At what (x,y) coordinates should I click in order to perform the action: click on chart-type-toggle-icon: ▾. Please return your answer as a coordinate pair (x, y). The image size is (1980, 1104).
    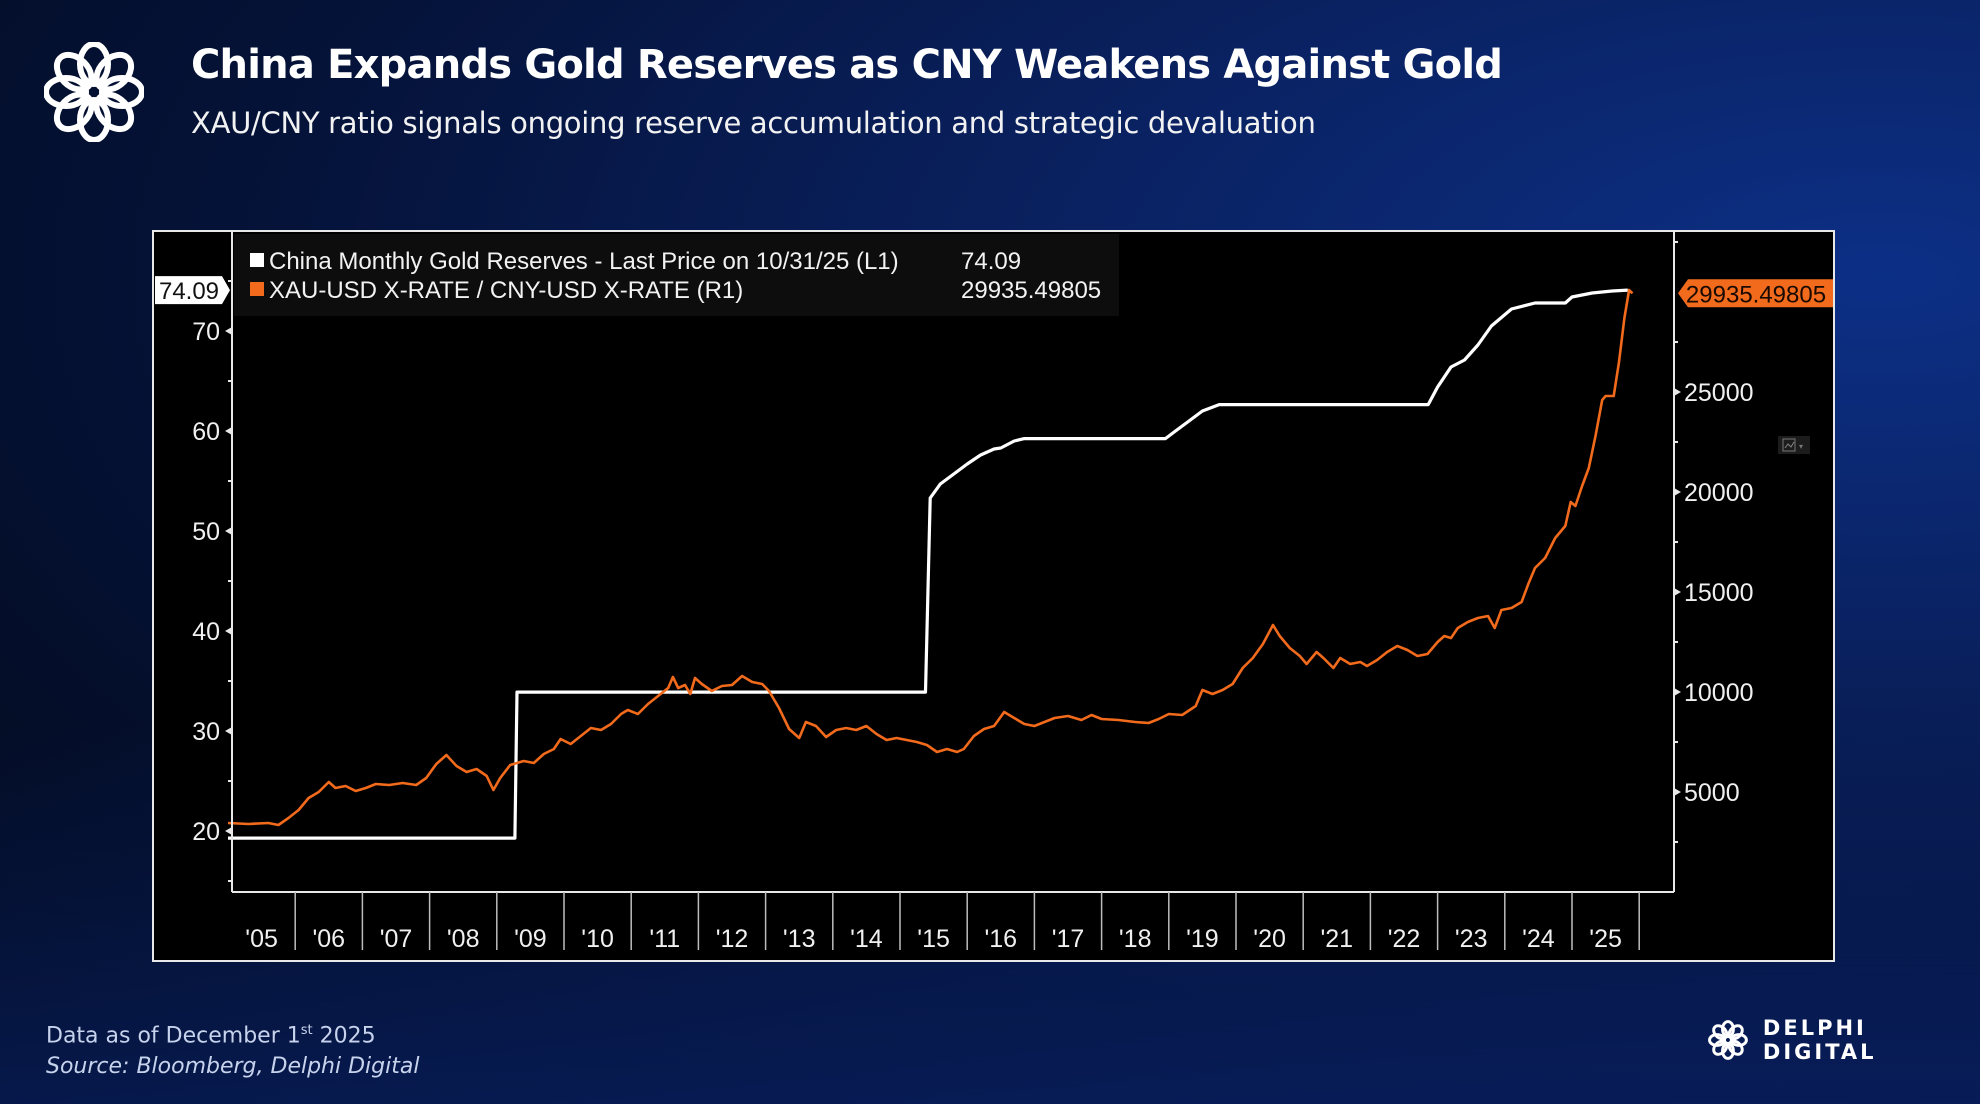
    Looking at the image, I should click on (1794, 445).